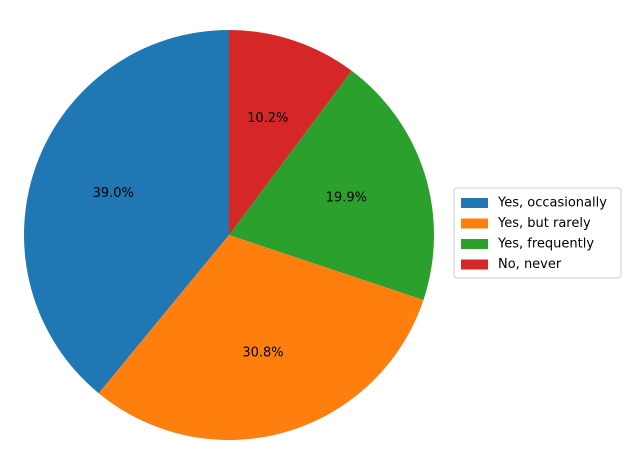 The width and height of the screenshot is (630, 470). I want to click on legend-swatch-no-never, so click(474, 264).